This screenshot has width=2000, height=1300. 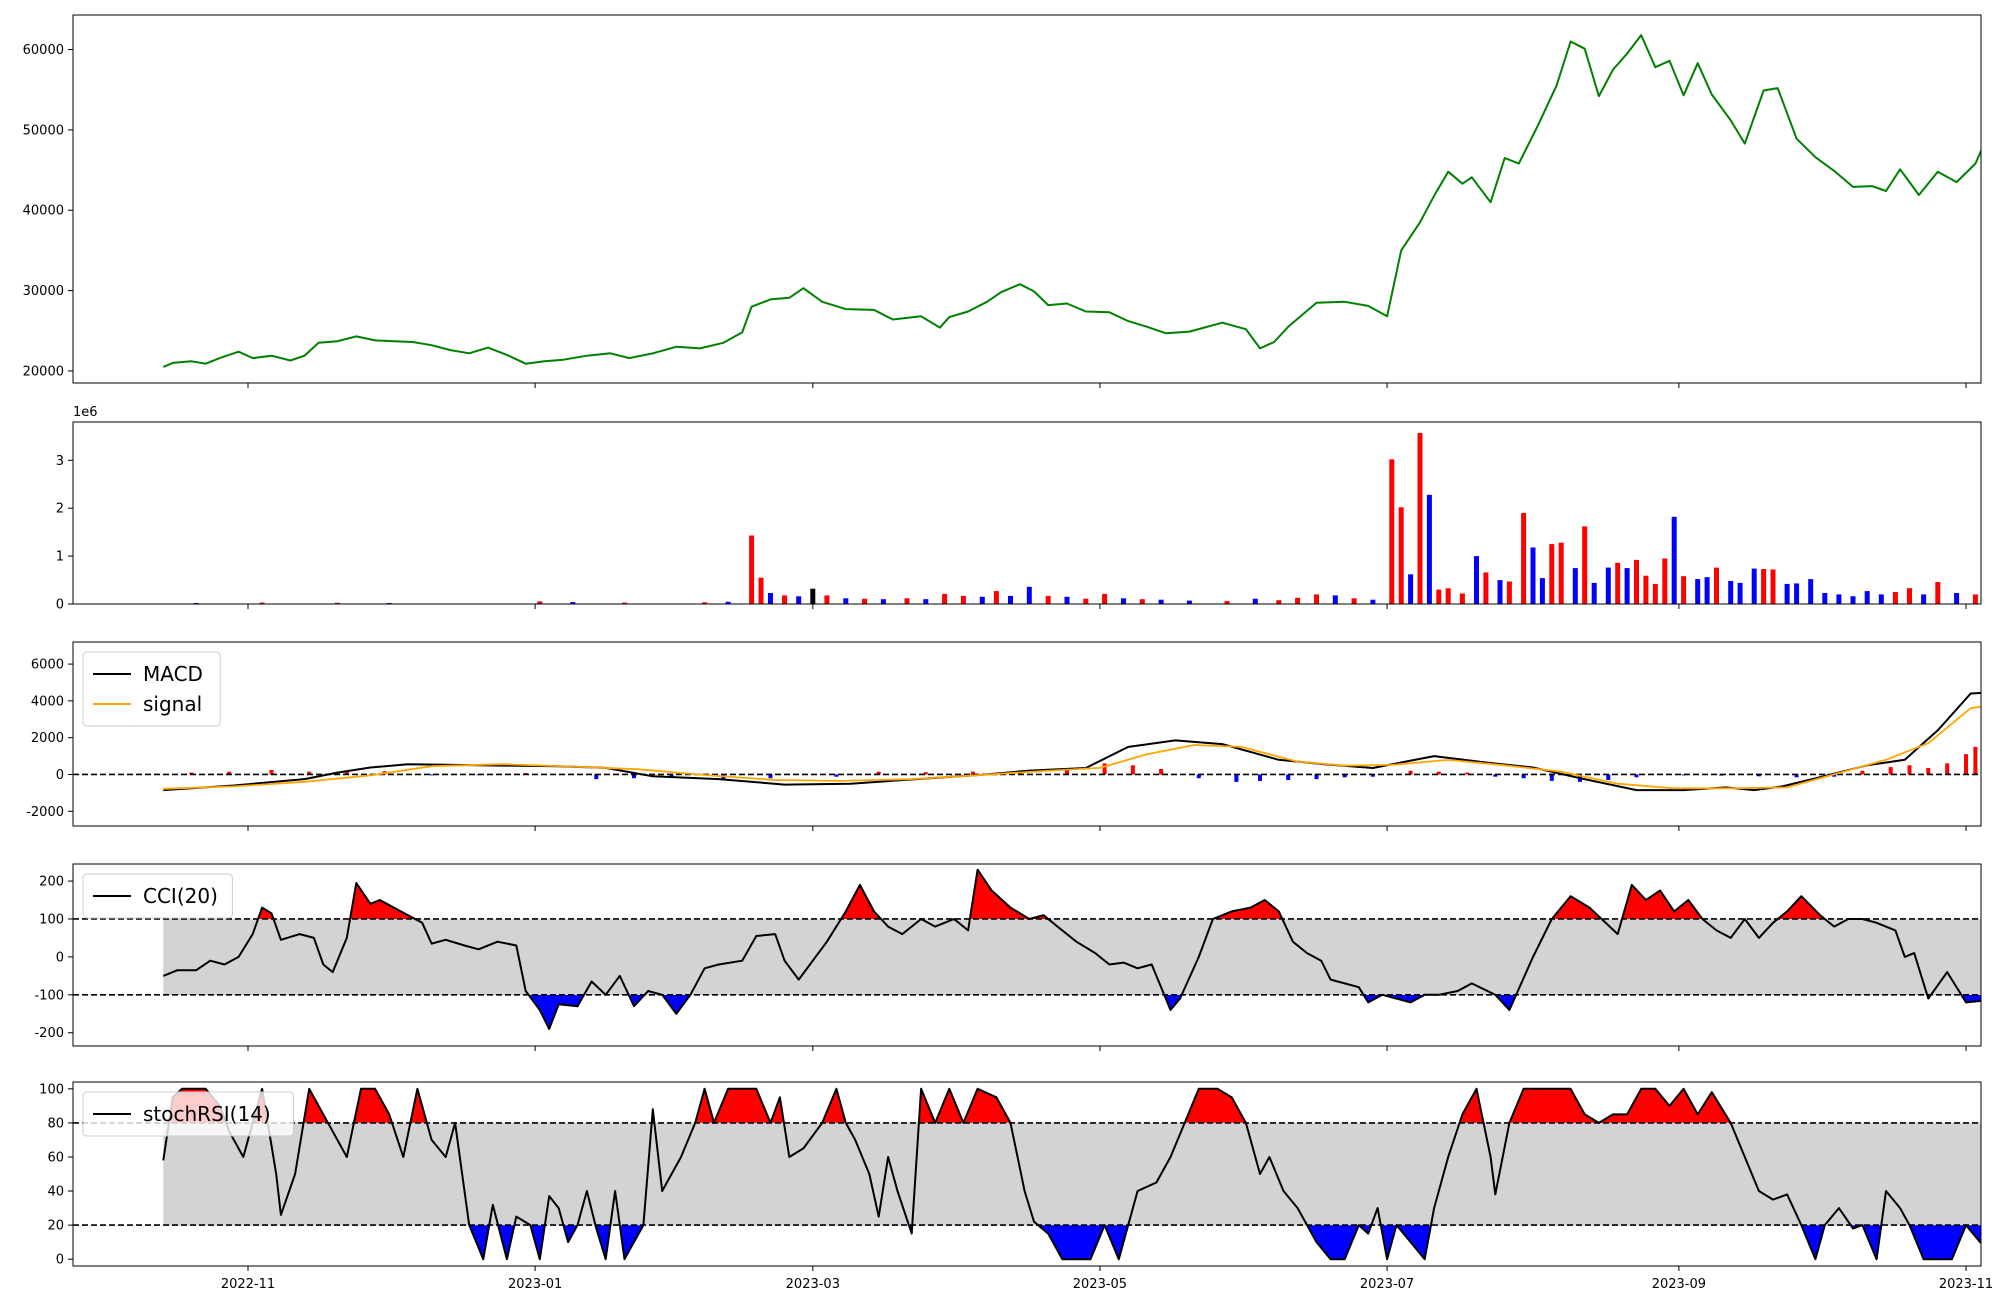 I want to click on xtick-label-5: 2023-09, so click(x=1679, y=1284).